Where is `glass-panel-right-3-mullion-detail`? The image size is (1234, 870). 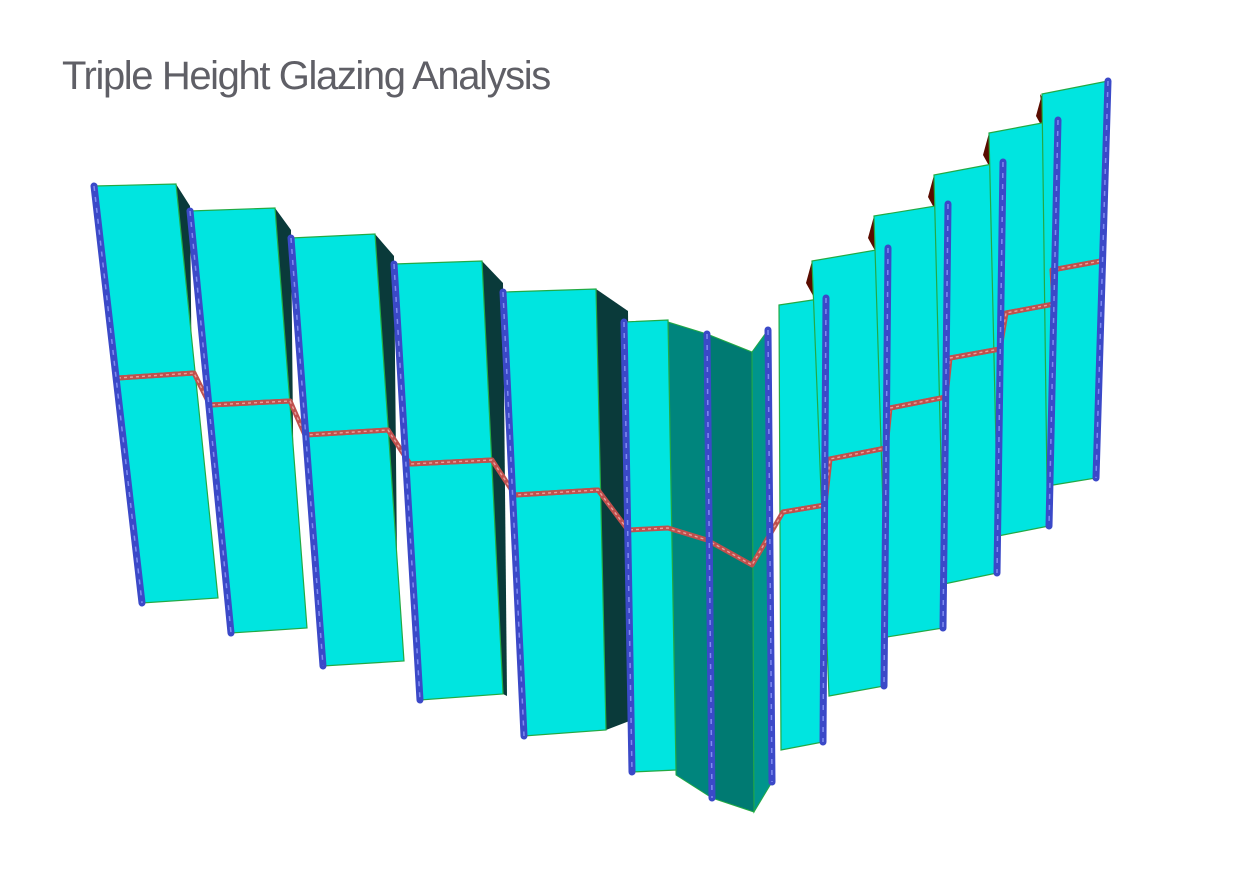
glass-panel-right-3-mullion-detail is located at coordinates (945, 416).